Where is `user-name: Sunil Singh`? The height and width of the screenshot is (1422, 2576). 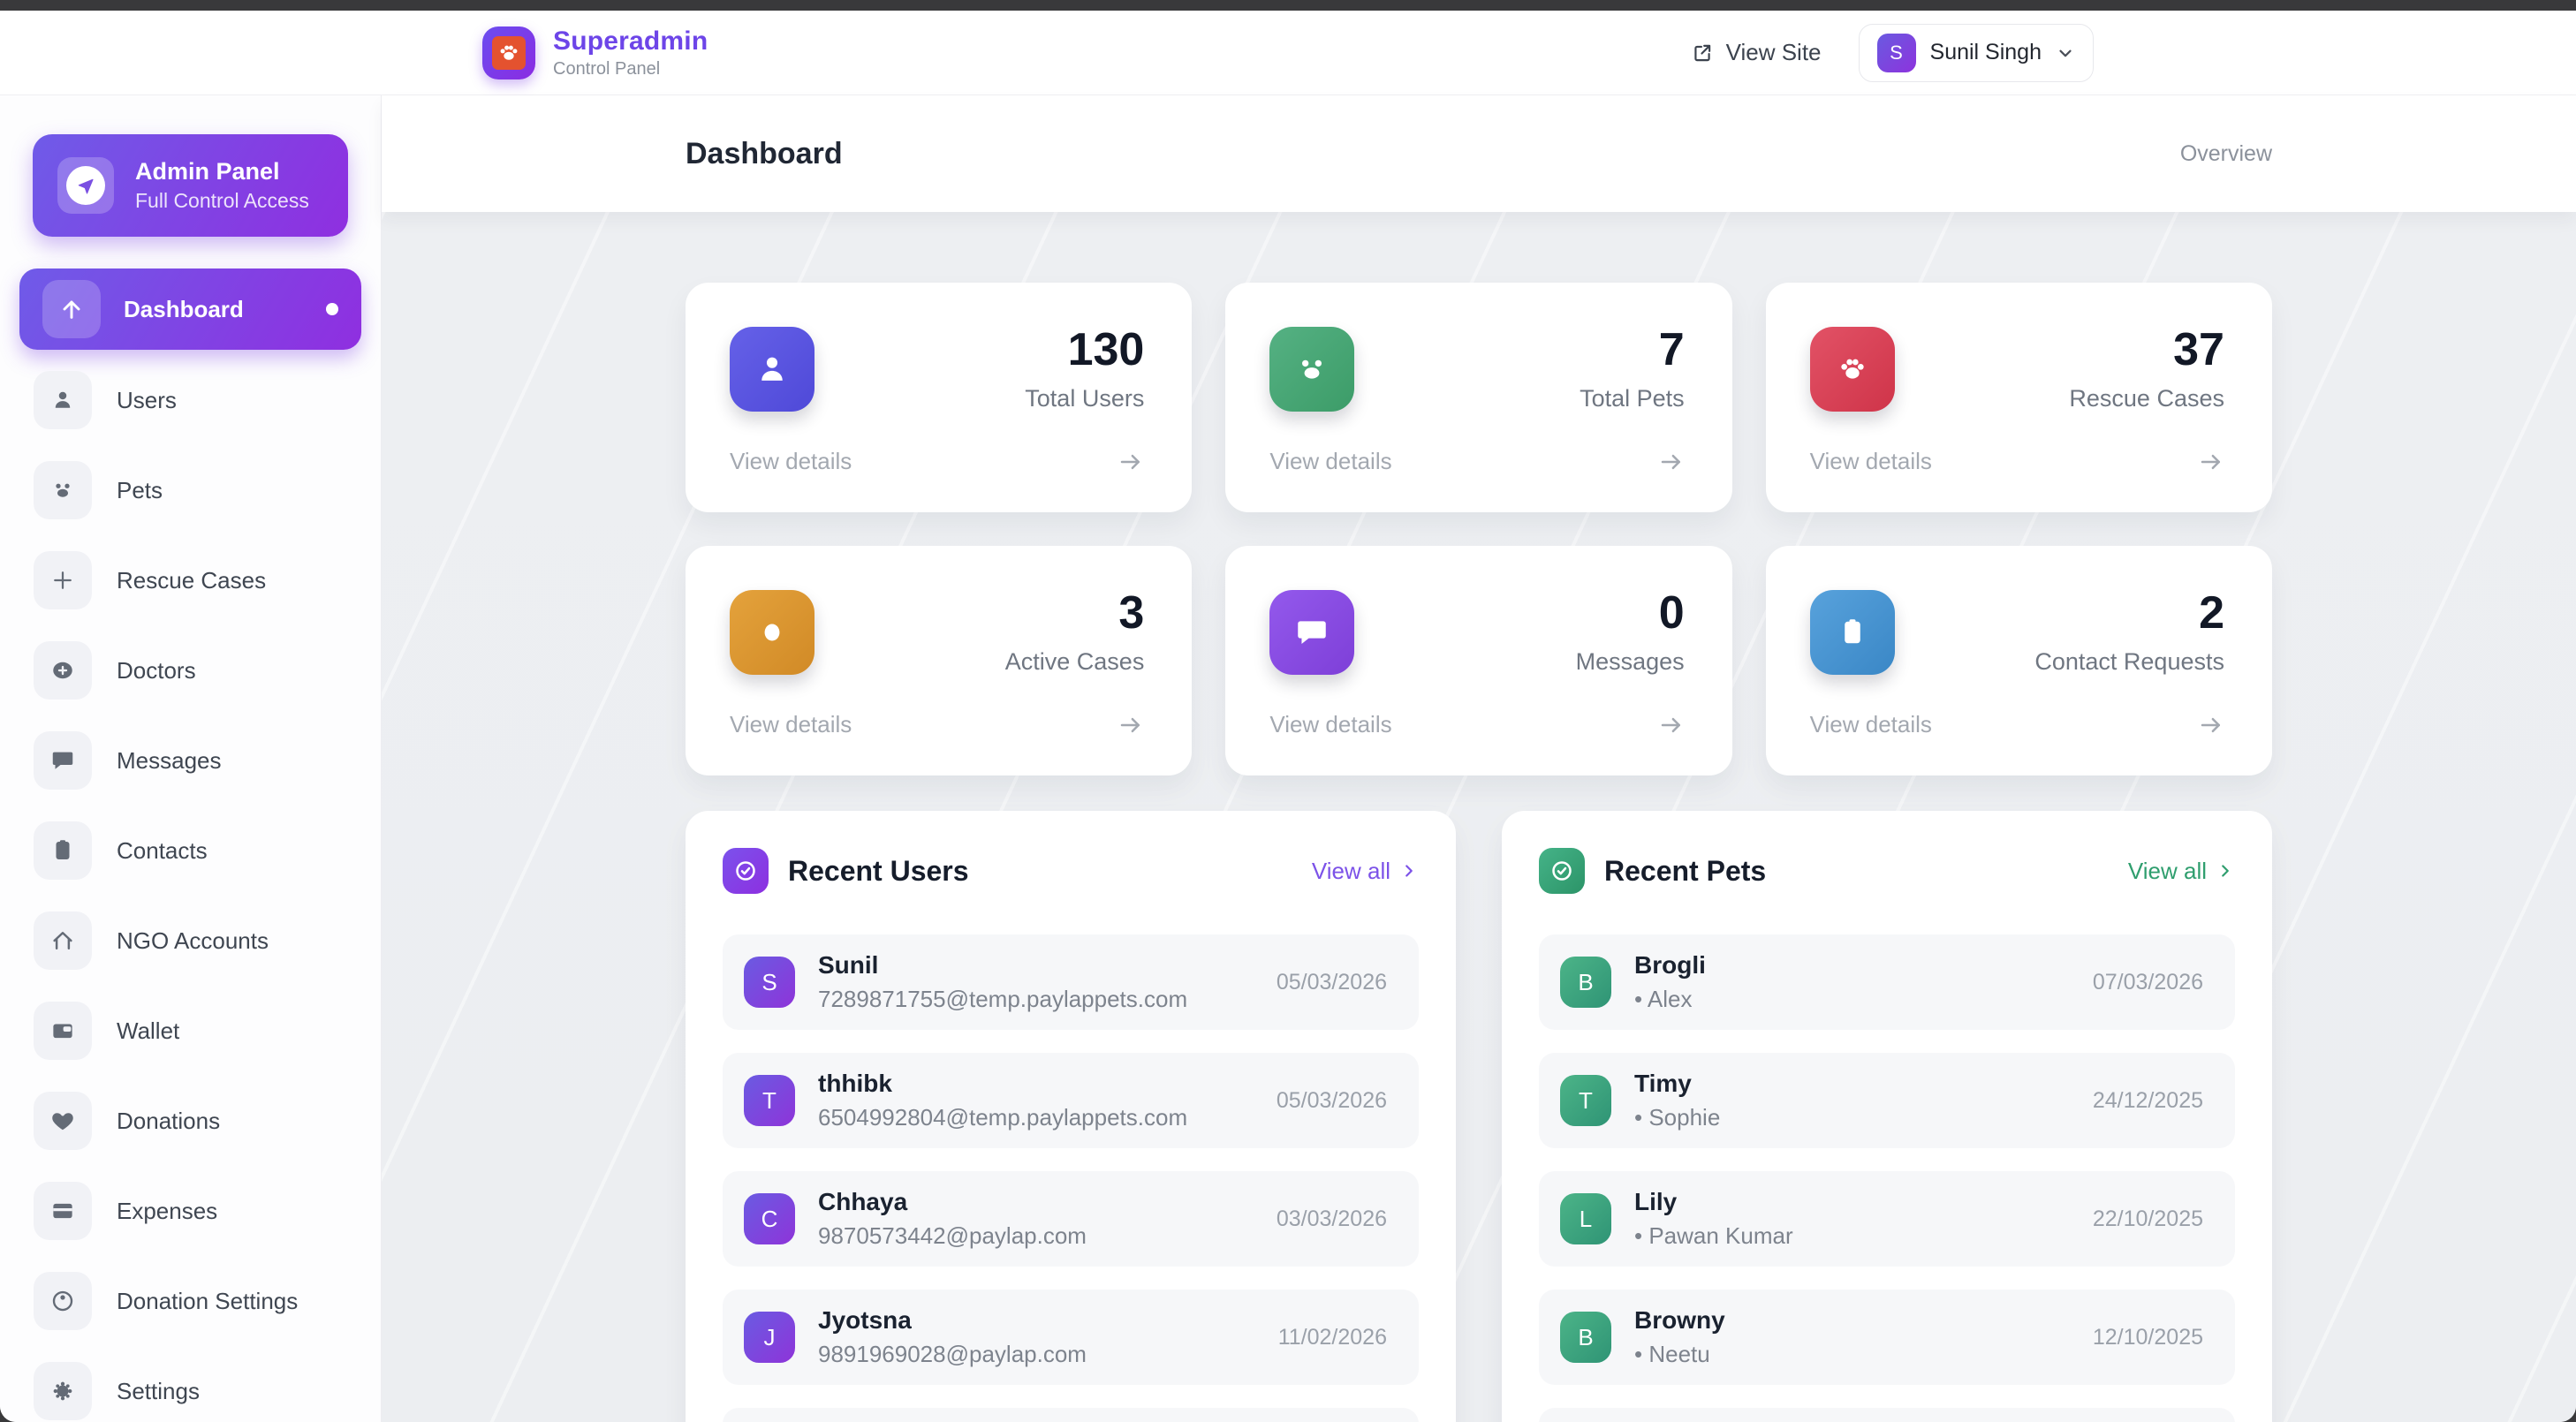
user-name: Sunil Singh is located at coordinates (1986, 52).